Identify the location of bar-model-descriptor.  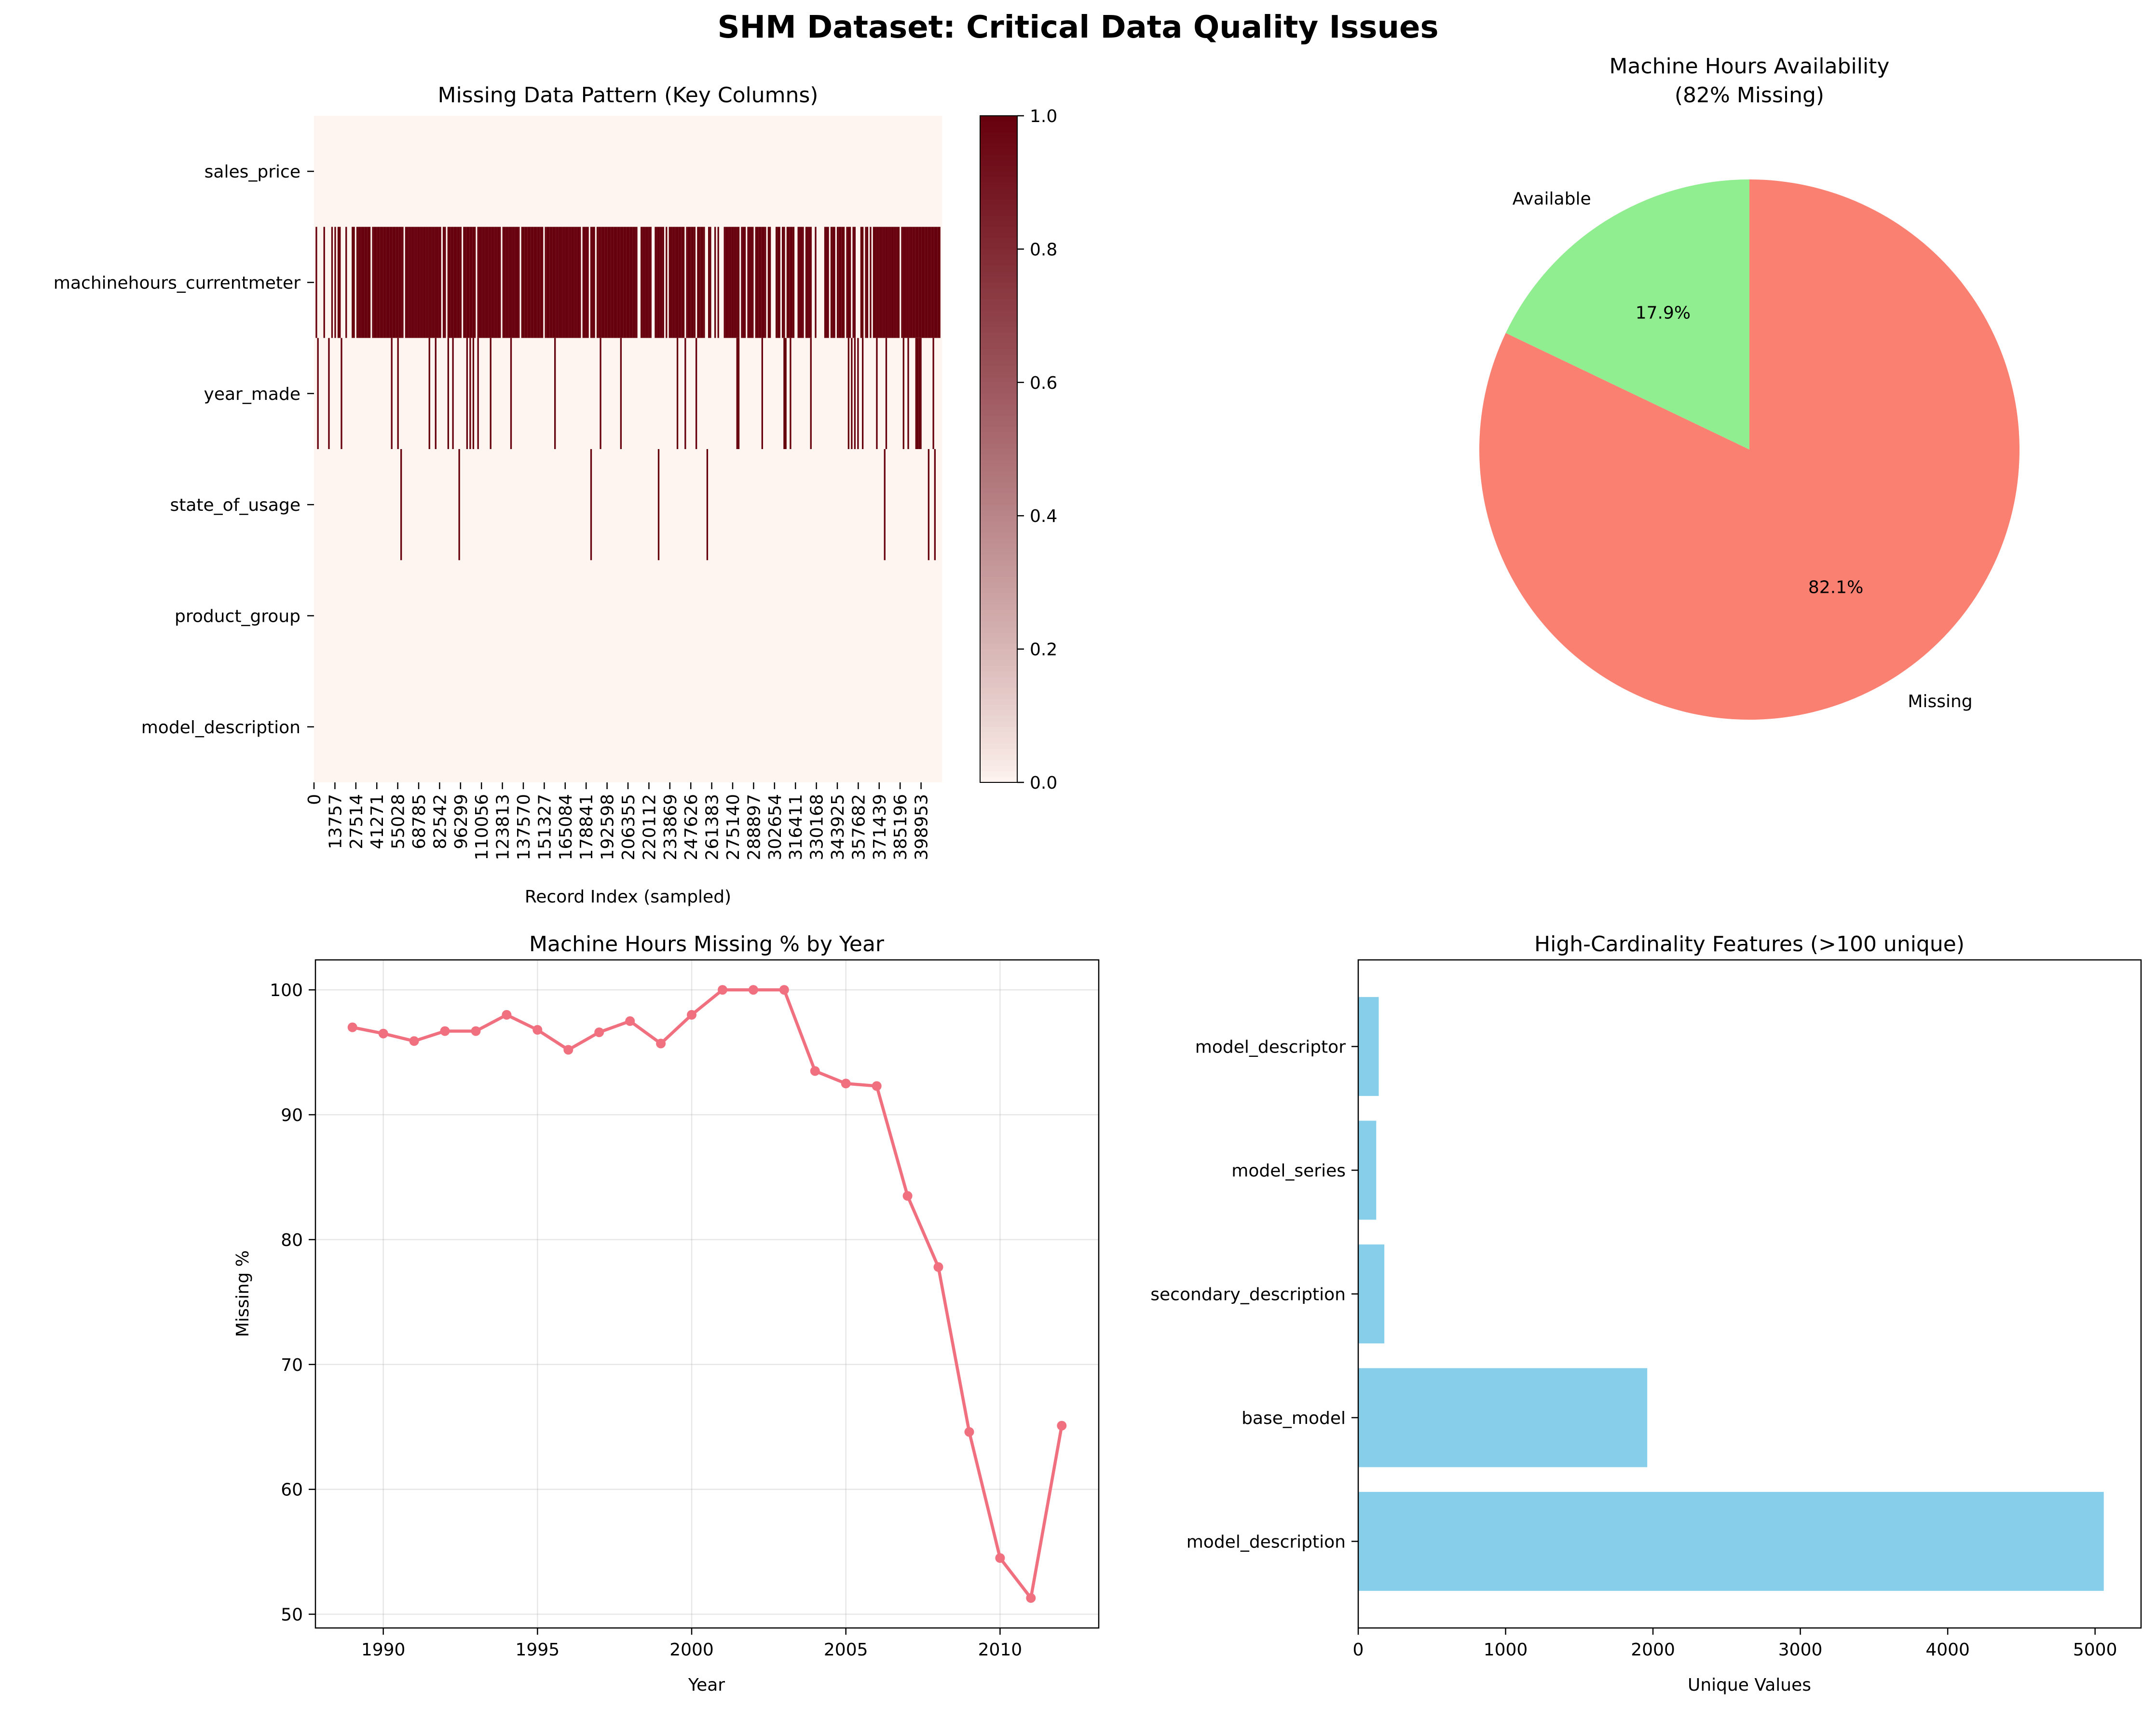
(1368, 1046).